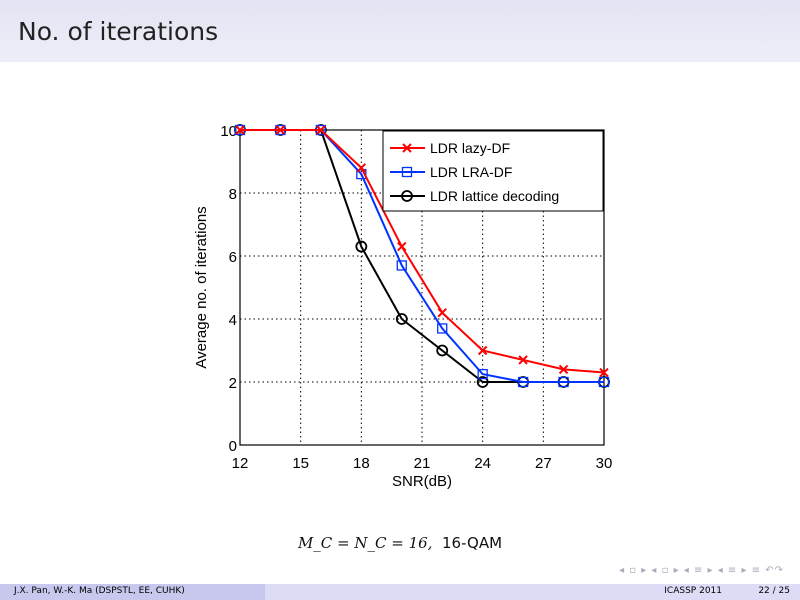  What do you see at coordinates (300, 463) in the screenshot?
I see `x-tick-label: 15` at bounding box center [300, 463].